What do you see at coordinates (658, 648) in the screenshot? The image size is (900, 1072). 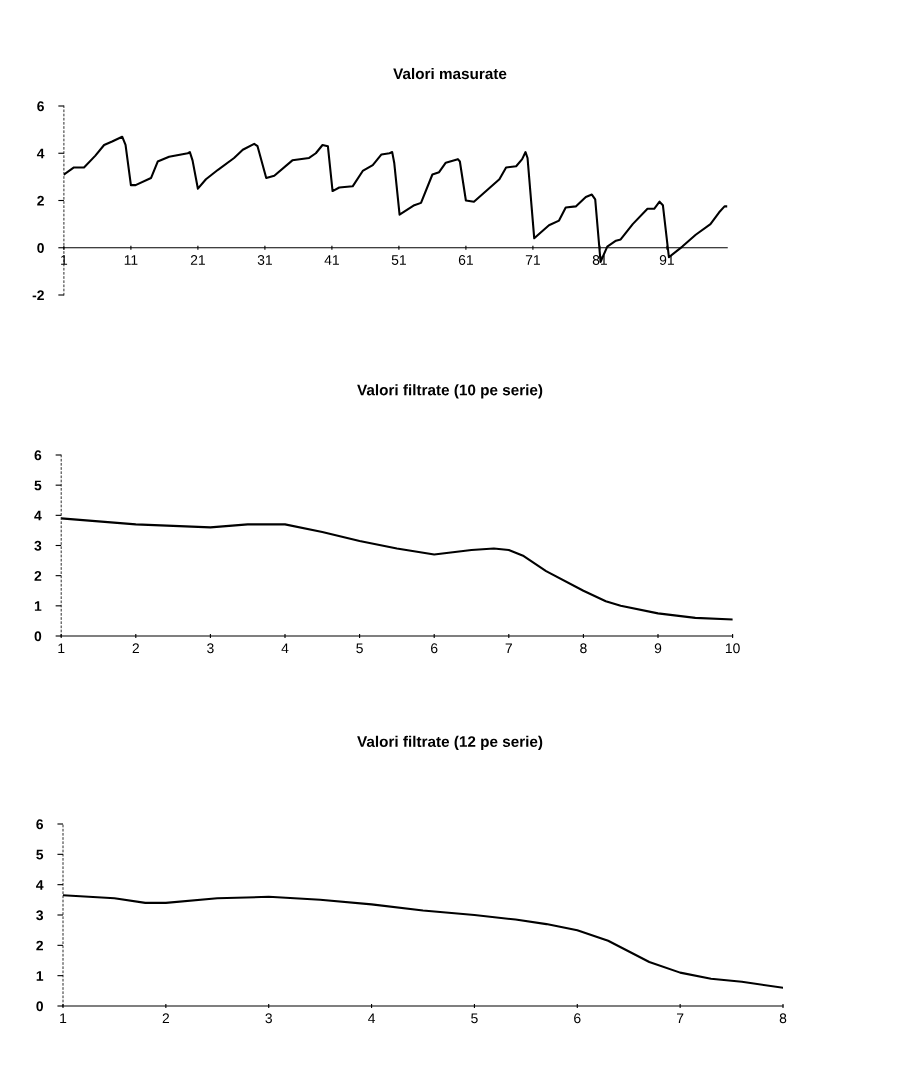 I see `x-tick-label: 9` at bounding box center [658, 648].